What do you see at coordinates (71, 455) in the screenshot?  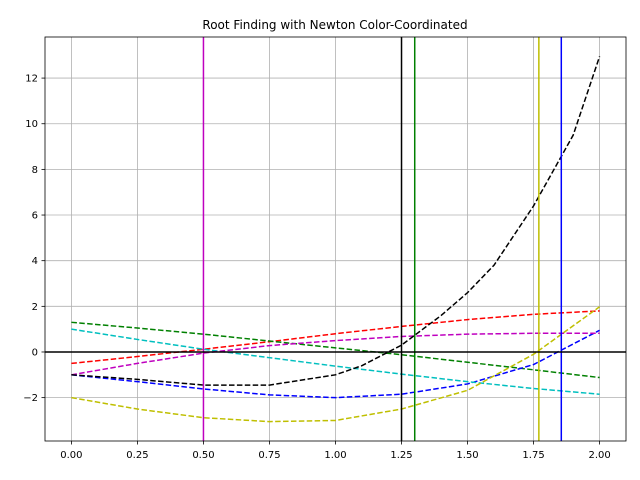 I see `x-tick-label: 0.00` at bounding box center [71, 455].